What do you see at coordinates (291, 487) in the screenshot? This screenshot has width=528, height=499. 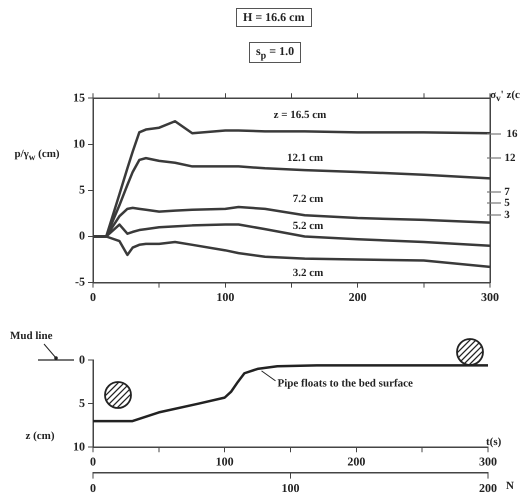 I see `x2-tick-label: 100` at bounding box center [291, 487].